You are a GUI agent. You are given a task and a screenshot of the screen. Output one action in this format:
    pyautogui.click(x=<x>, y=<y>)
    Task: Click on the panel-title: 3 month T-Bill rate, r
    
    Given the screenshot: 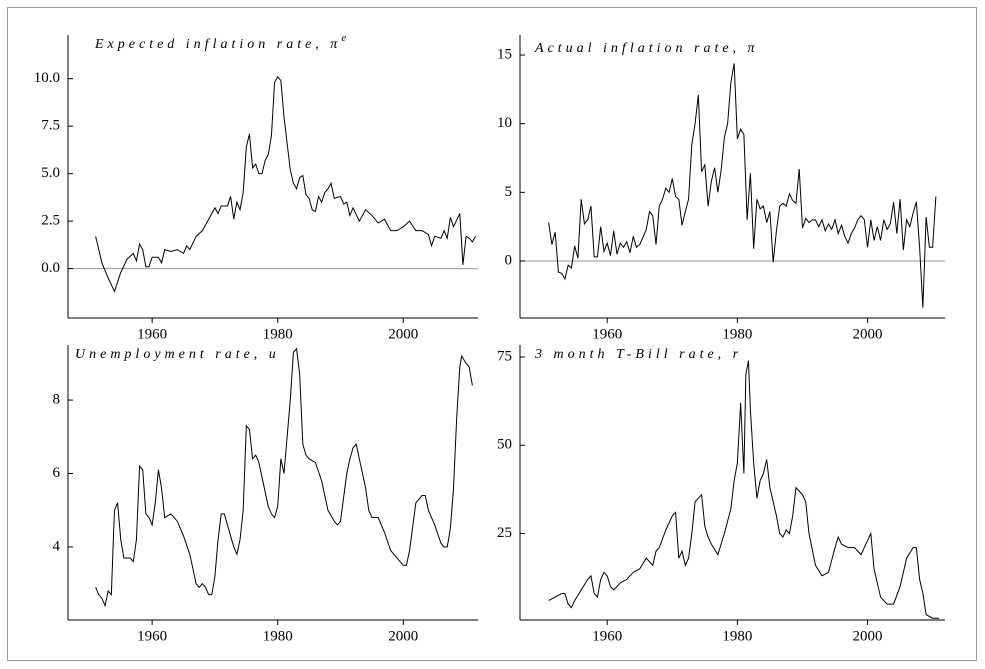 What is the action you would take?
    pyautogui.click(x=638, y=354)
    